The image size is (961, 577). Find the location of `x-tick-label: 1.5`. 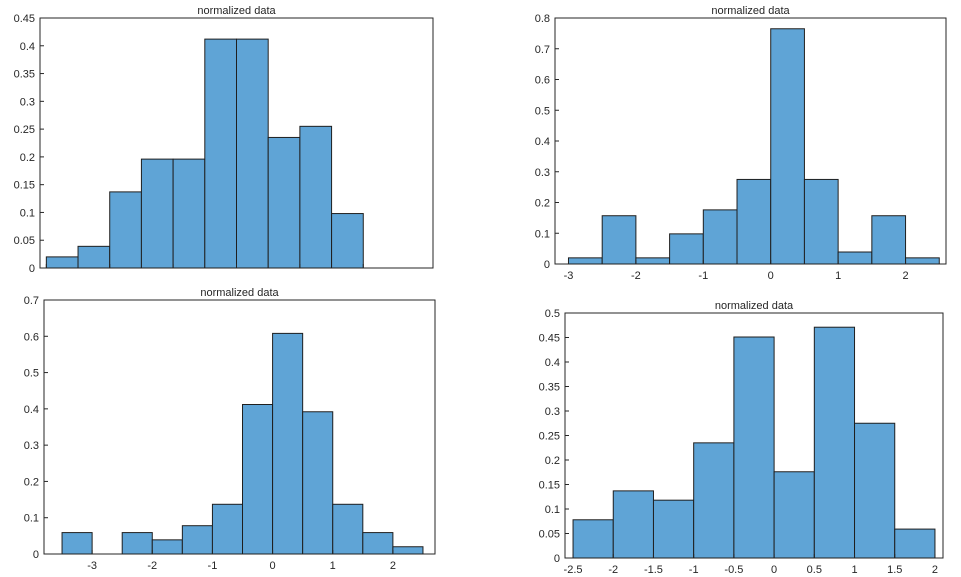

x-tick-label: 1.5 is located at coordinates (894, 570).